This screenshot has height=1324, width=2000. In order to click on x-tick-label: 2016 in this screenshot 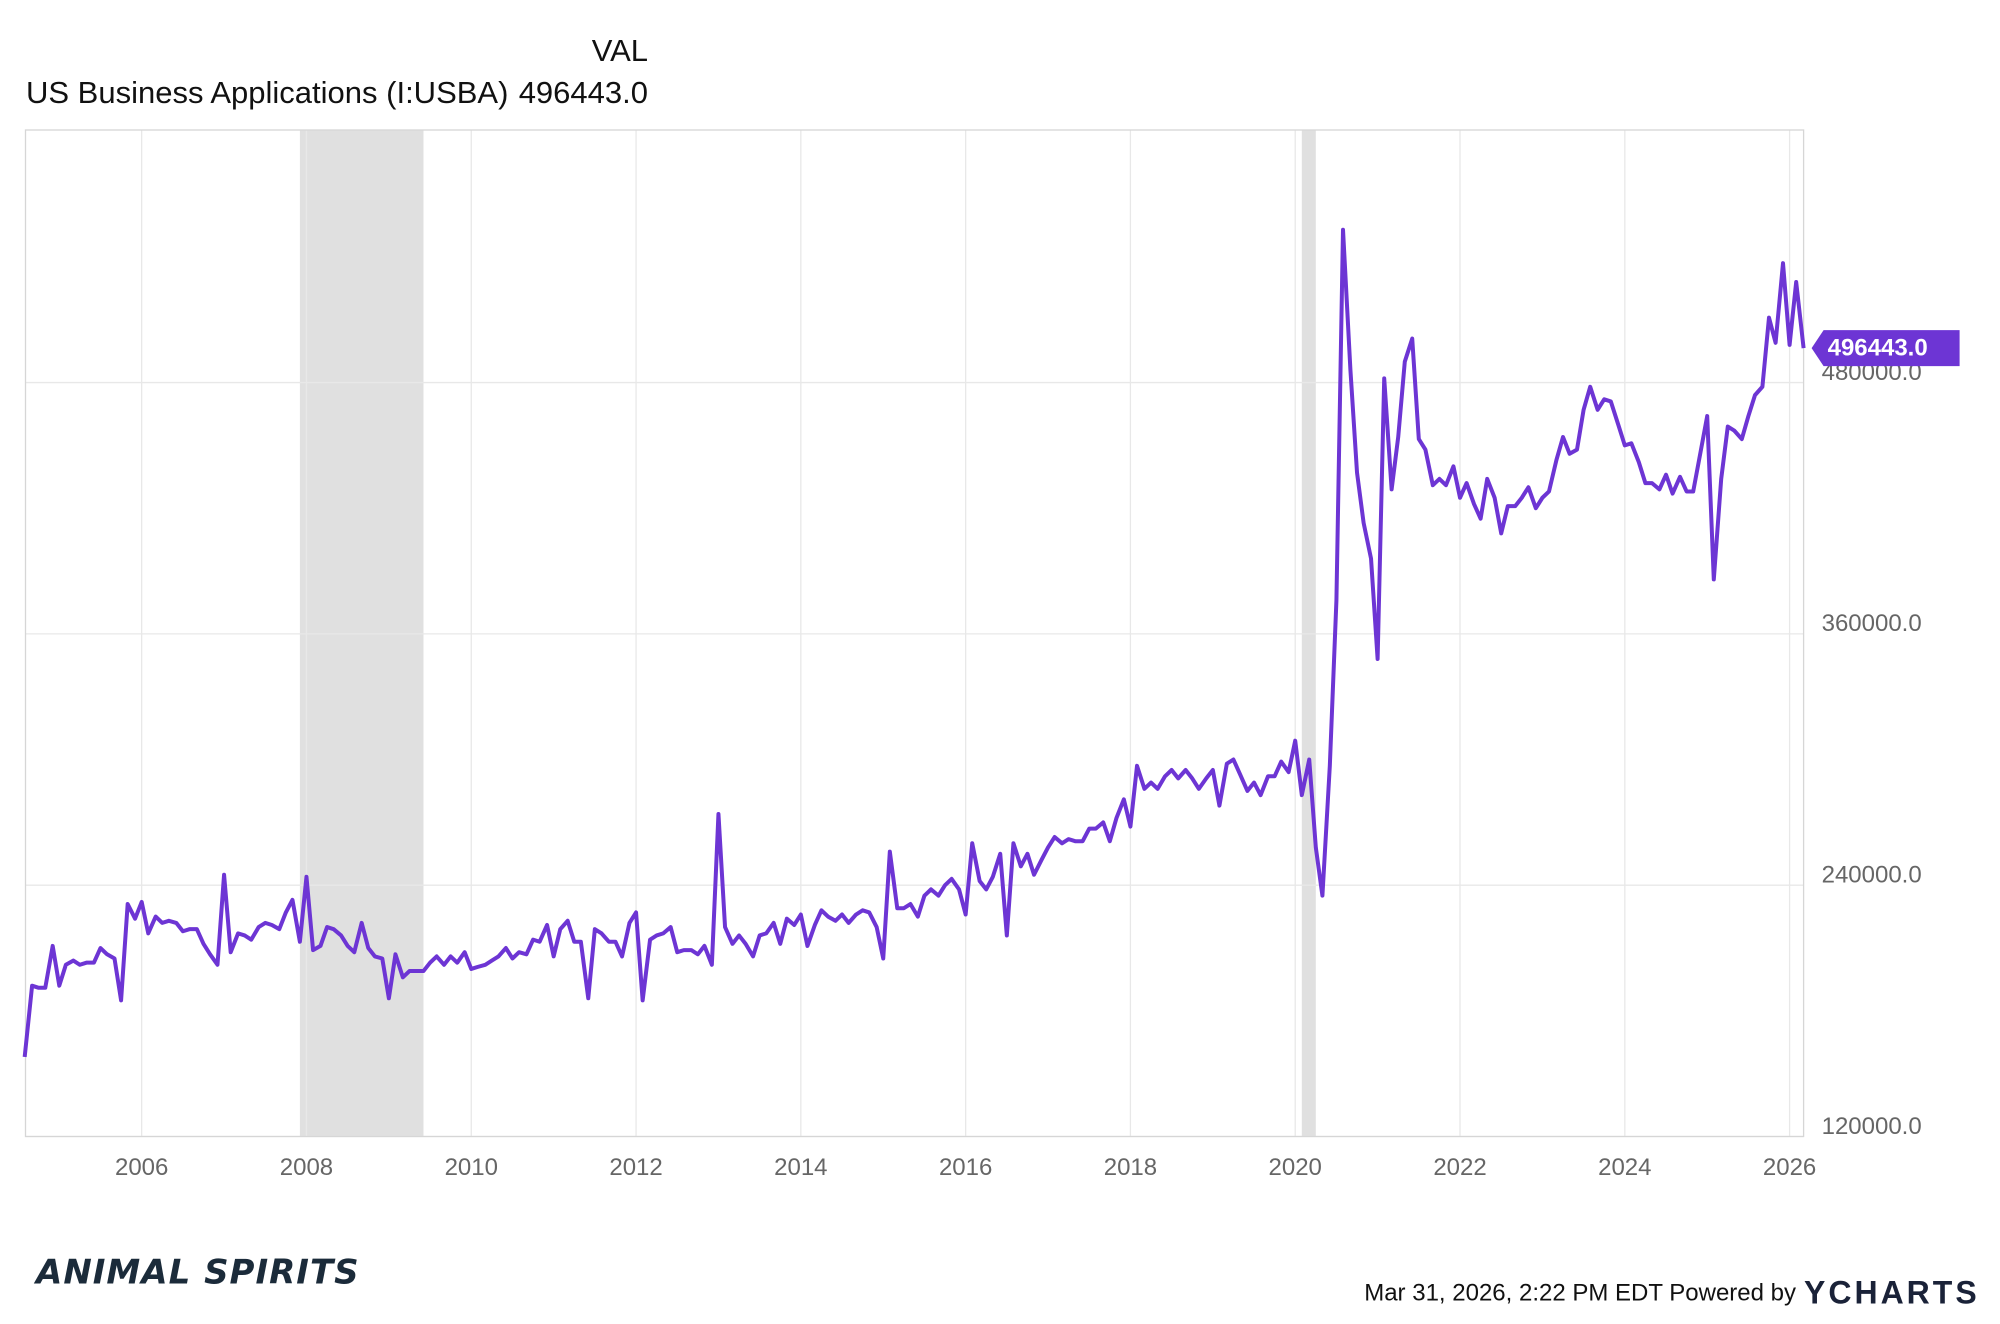, I will do `click(965, 1167)`.